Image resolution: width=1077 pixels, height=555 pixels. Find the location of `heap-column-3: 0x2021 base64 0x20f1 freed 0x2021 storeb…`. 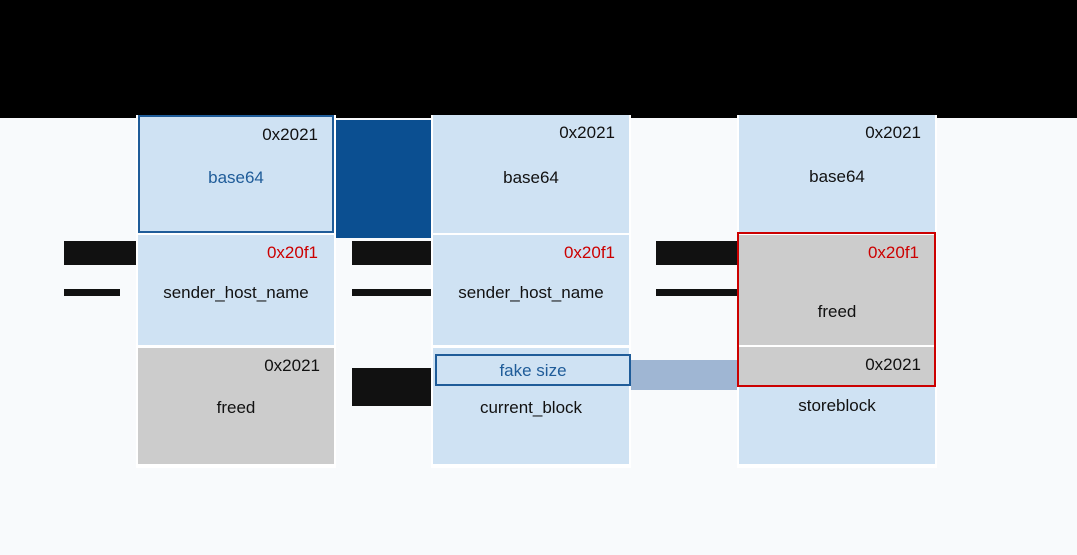

heap-column-3: 0x2021 base64 0x20f1 freed 0x2021 storeb… is located at coordinates (837, 291).